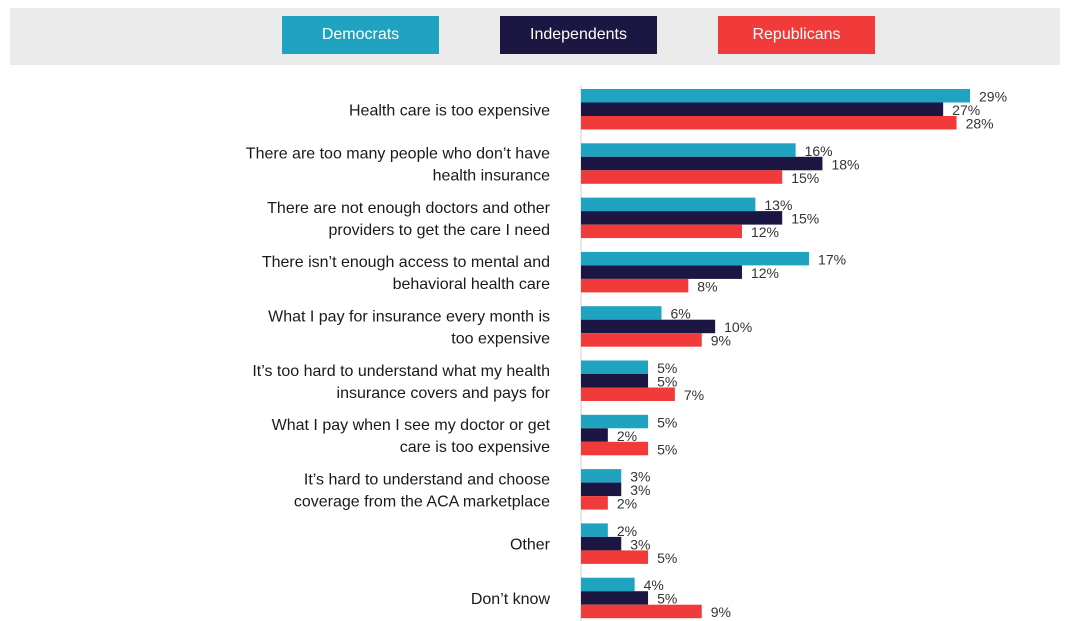  I want to click on data-label-democrats: 4%, so click(654, 585).